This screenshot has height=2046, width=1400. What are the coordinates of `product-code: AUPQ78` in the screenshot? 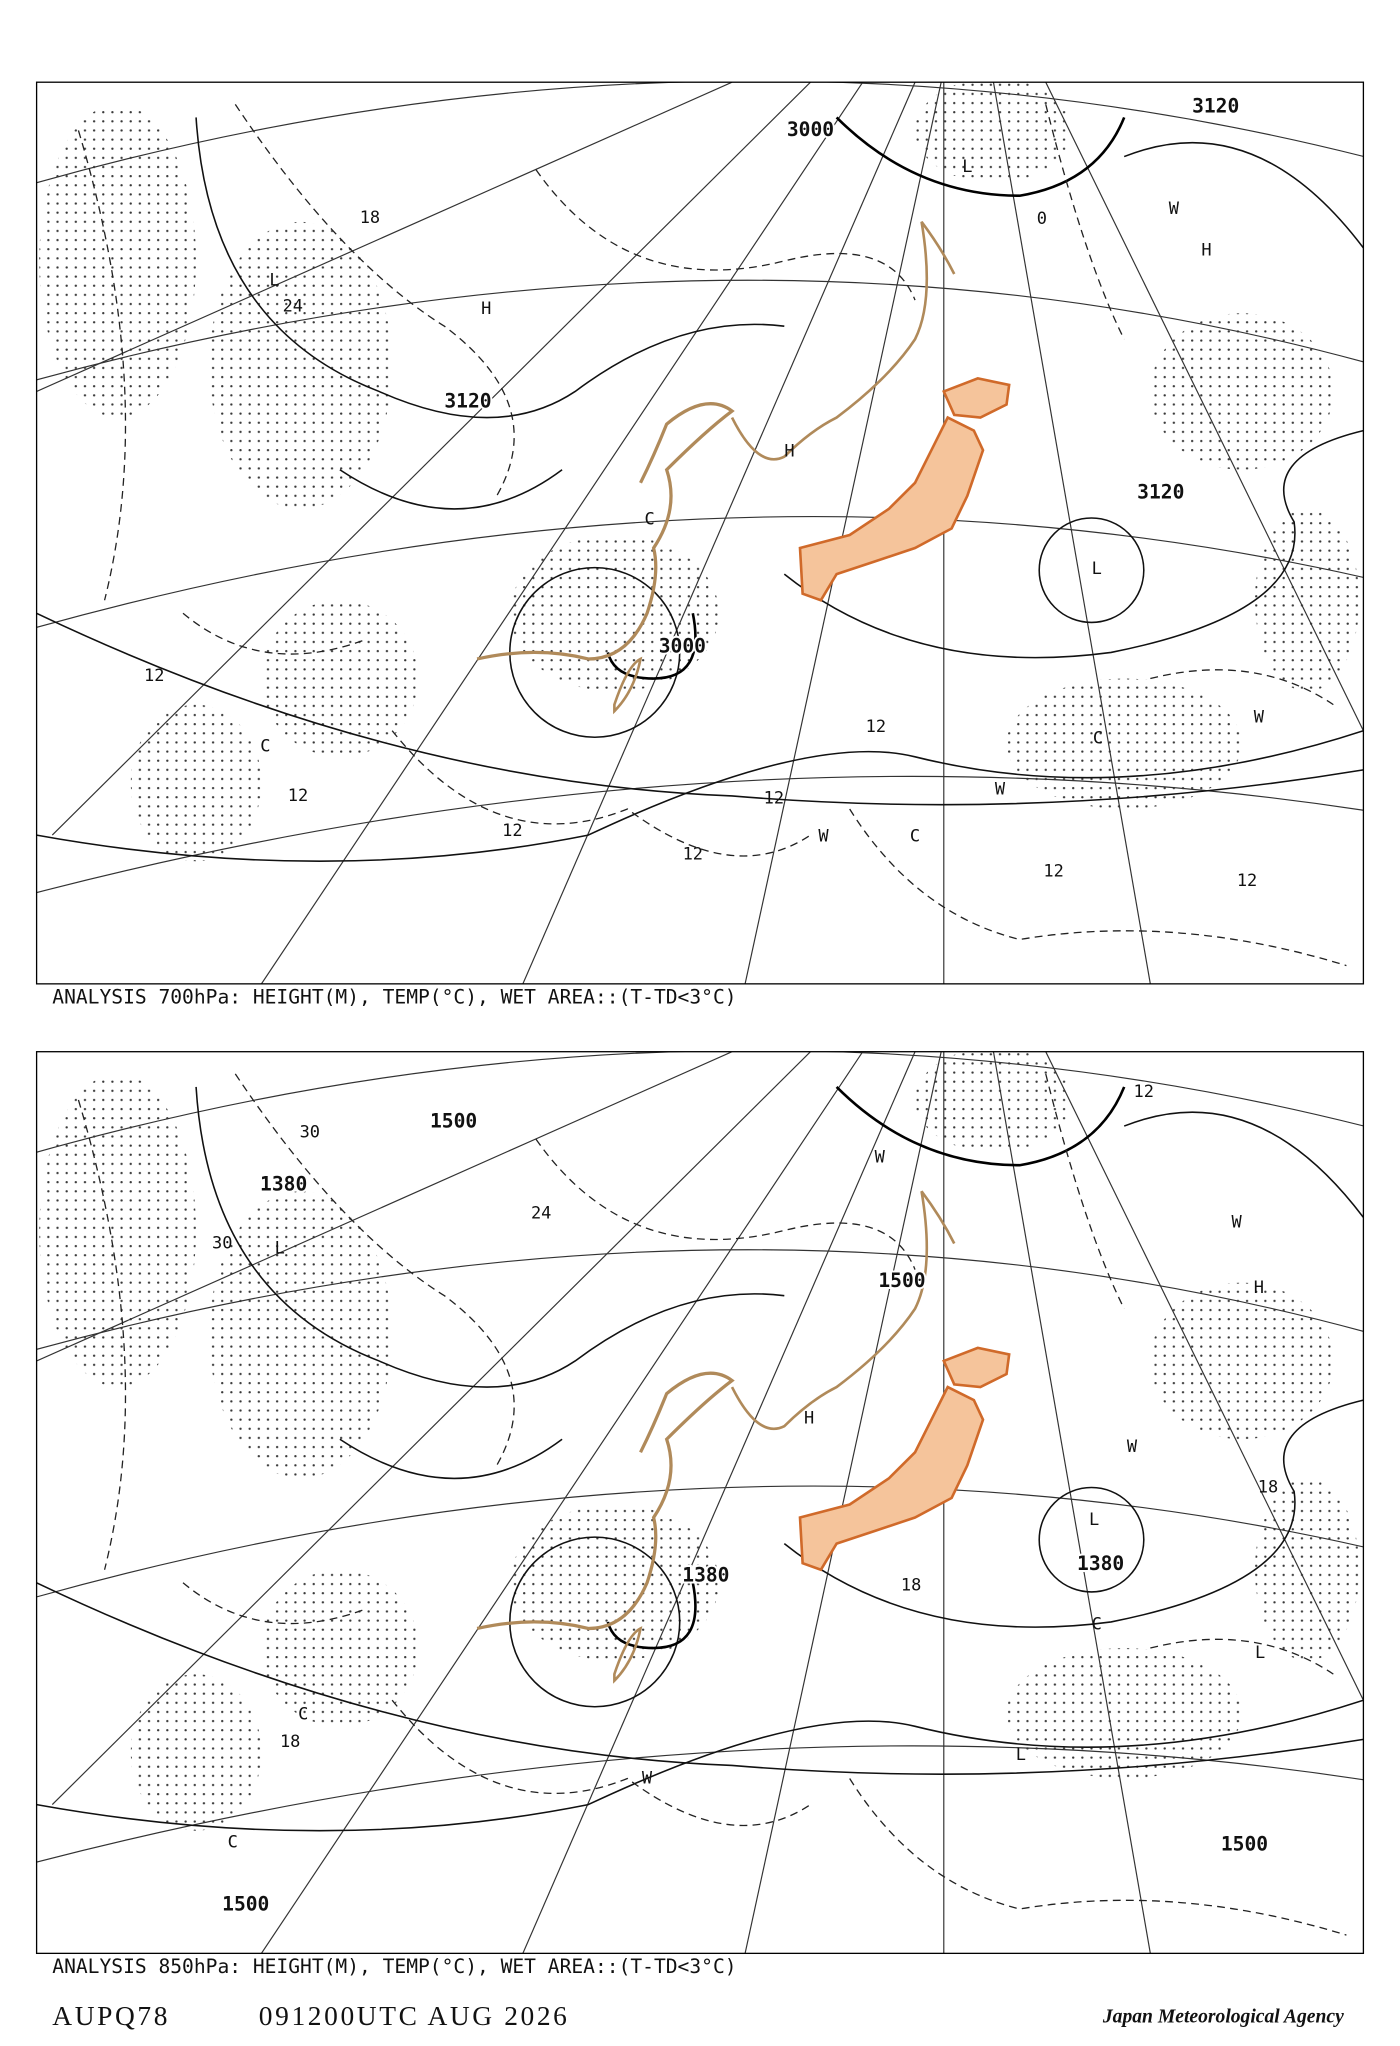 It's located at (111, 2016).